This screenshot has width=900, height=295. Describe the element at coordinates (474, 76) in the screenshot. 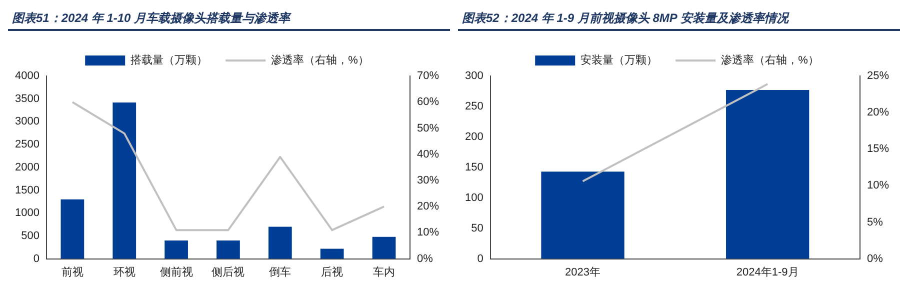

I see `y-tick-label: 300` at that location.